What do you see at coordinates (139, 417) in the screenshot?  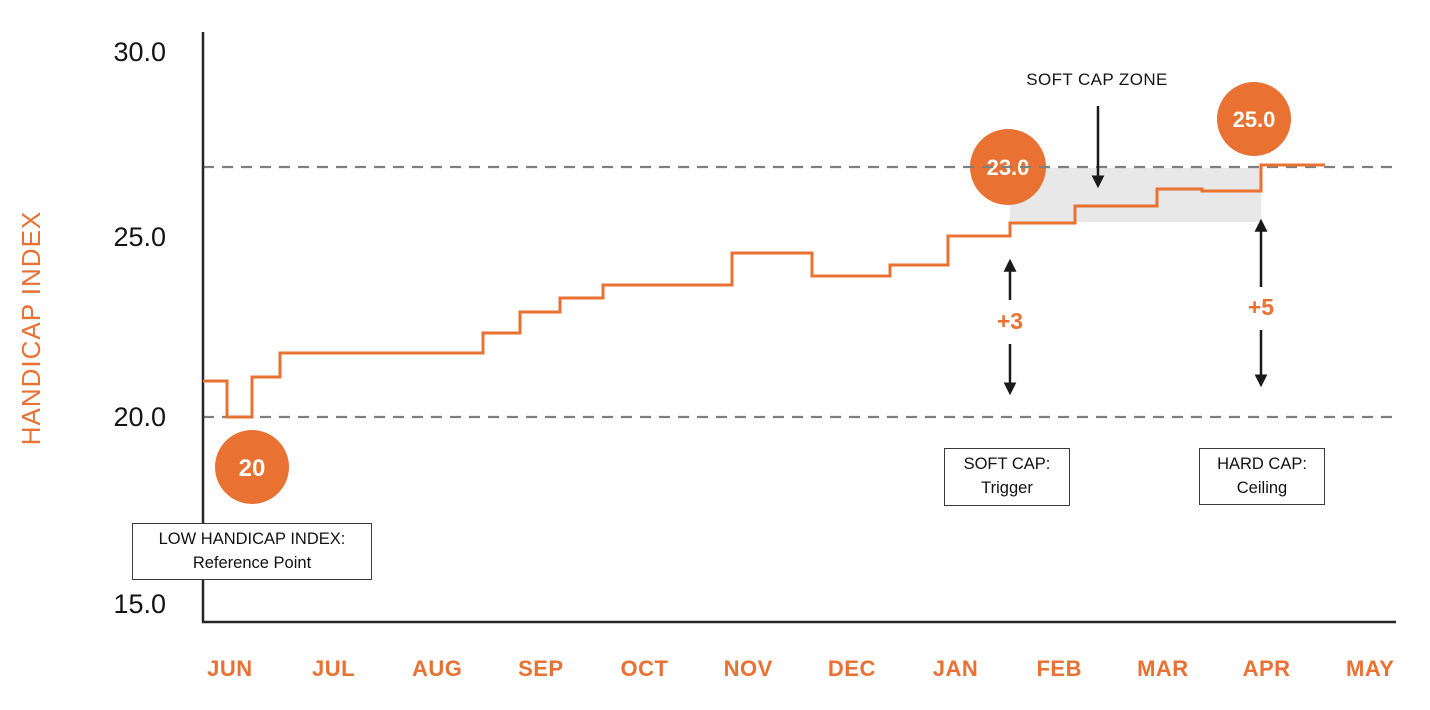 I see `y-tick-20: 20.0` at bounding box center [139, 417].